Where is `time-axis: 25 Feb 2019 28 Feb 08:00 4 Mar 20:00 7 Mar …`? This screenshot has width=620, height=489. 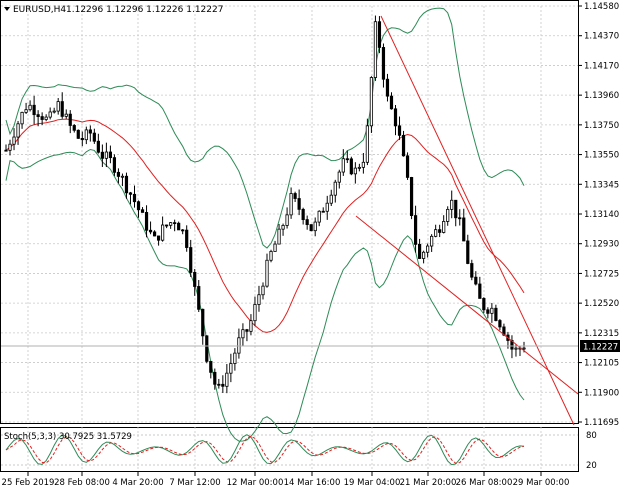
time-axis: 25 Feb 2019 28 Feb 08:00 4 Mar 20:00 7 Mar … is located at coordinates (286, 480).